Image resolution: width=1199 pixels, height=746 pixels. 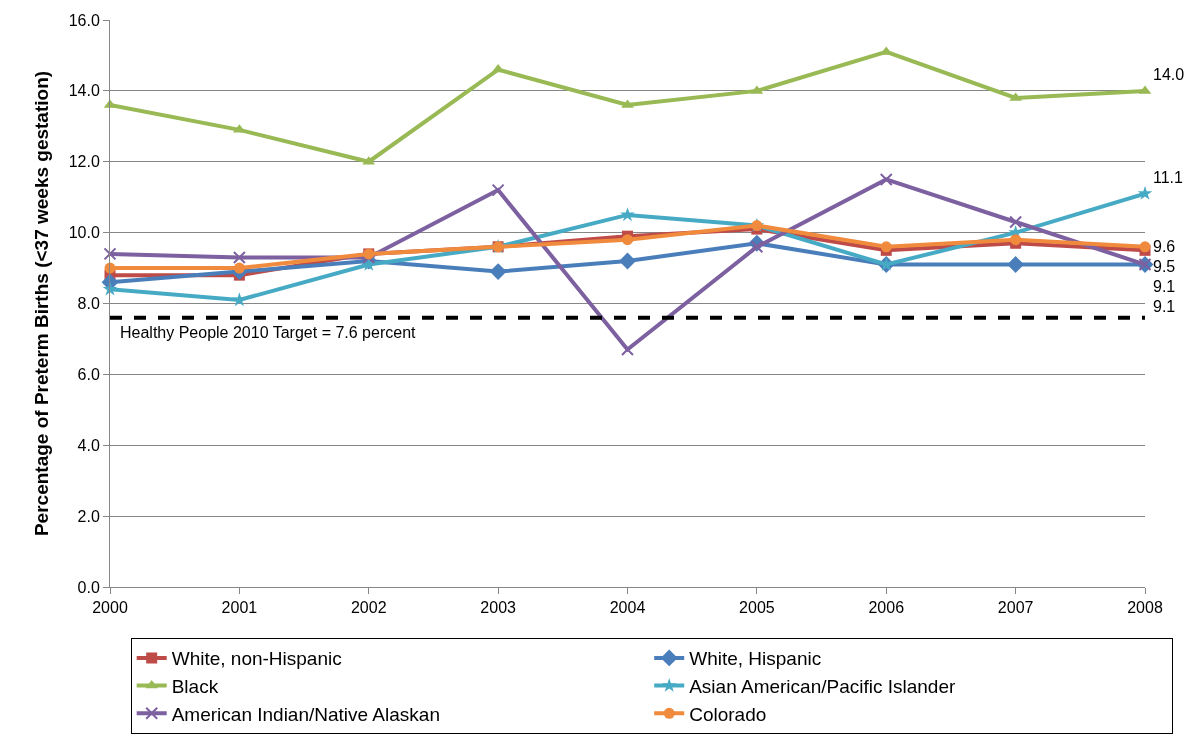 What do you see at coordinates (1015, 608) in the screenshot?
I see `x-tick-label: 2007` at bounding box center [1015, 608].